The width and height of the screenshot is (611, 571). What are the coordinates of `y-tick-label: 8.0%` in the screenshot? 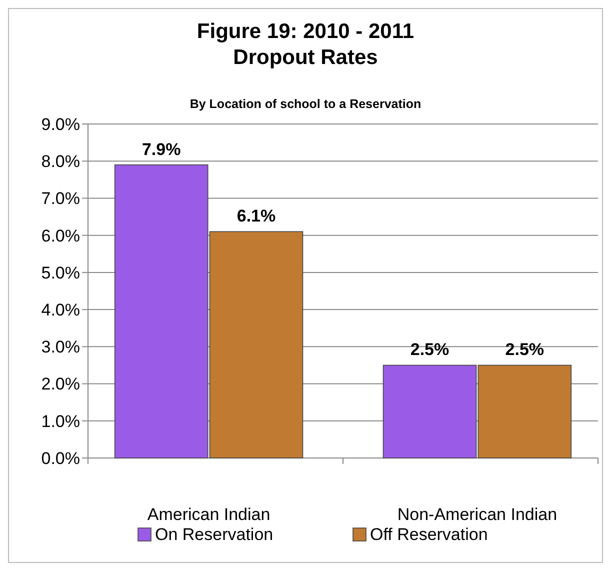 It's located at (60, 162).